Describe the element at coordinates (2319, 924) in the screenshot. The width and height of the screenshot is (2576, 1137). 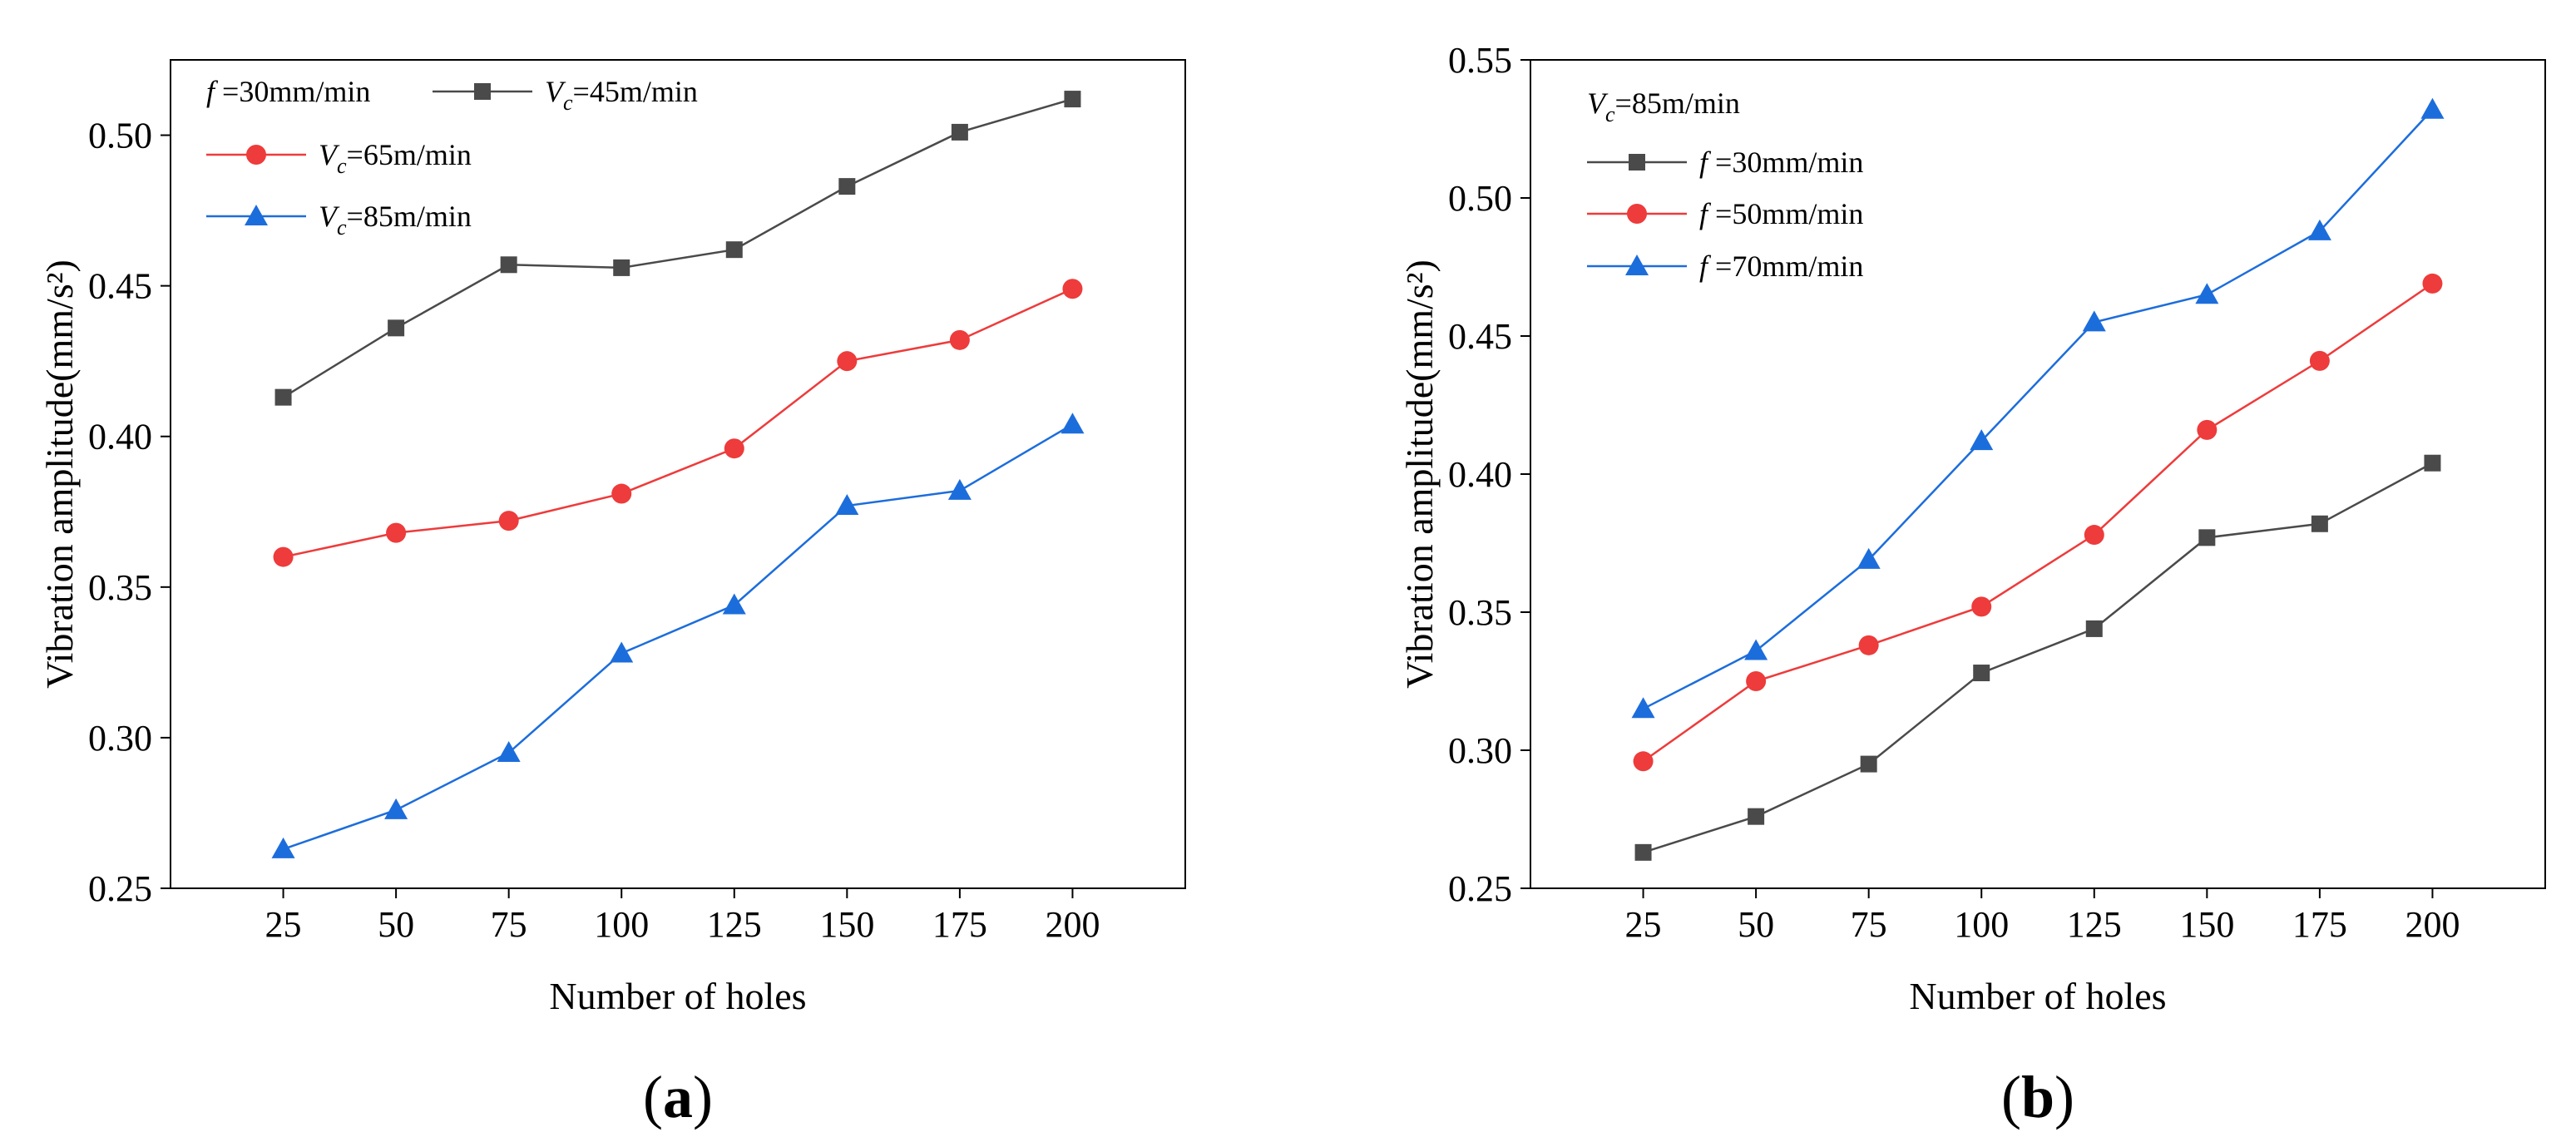
I see `x-tick-label: 175` at that location.